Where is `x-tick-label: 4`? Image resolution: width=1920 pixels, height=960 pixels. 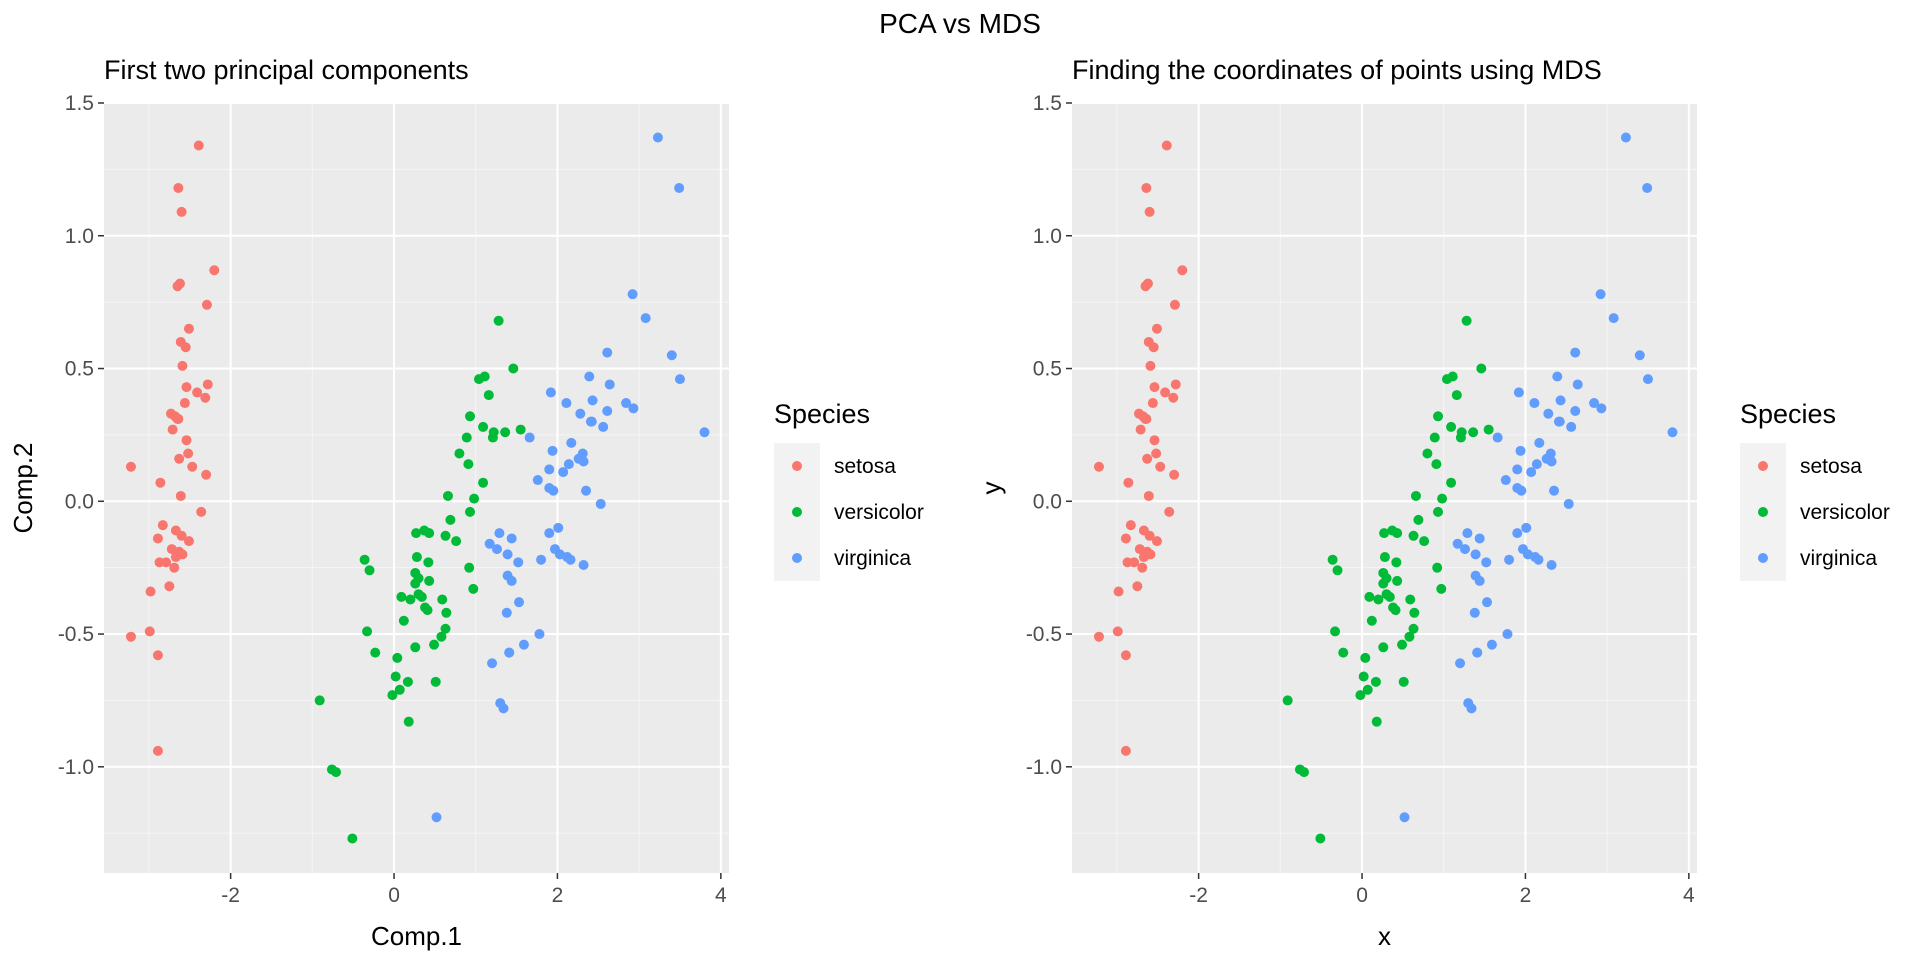 x-tick-label: 4 is located at coordinates (1689, 895).